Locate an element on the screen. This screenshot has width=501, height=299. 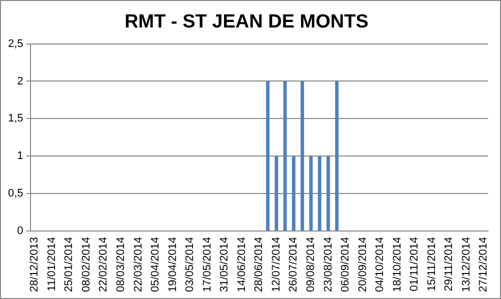
x-tick-label: 27/12/2014 is located at coordinates (484, 264).